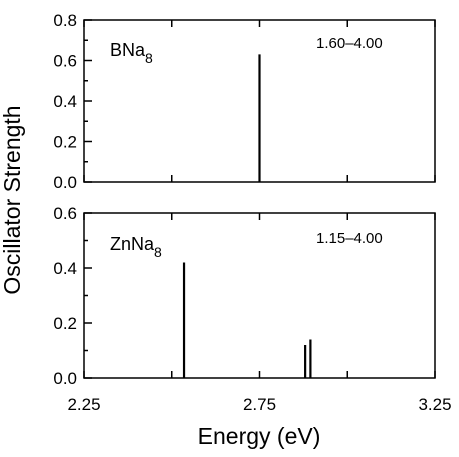 This screenshot has height=457, width=459. What do you see at coordinates (247, 320) in the screenshot?
I see `panel-znna8-bars` at bounding box center [247, 320].